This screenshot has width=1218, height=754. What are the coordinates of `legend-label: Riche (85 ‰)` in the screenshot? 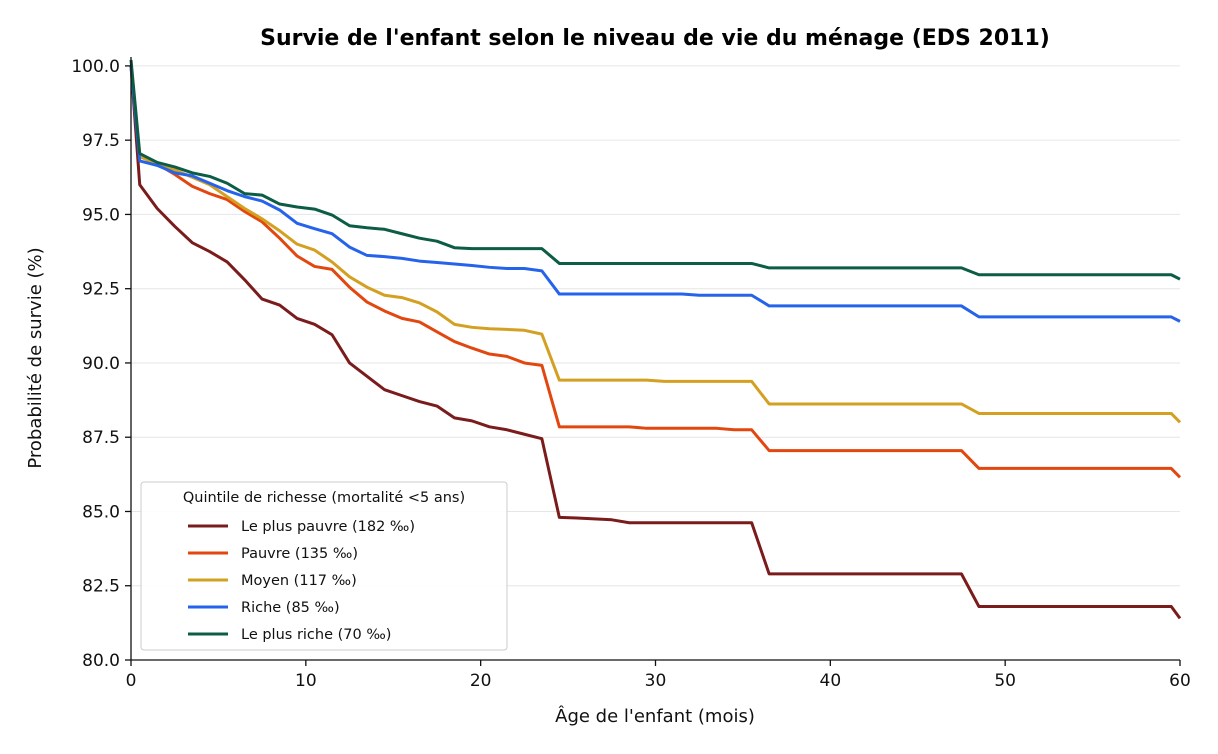 It's located at (290, 608).